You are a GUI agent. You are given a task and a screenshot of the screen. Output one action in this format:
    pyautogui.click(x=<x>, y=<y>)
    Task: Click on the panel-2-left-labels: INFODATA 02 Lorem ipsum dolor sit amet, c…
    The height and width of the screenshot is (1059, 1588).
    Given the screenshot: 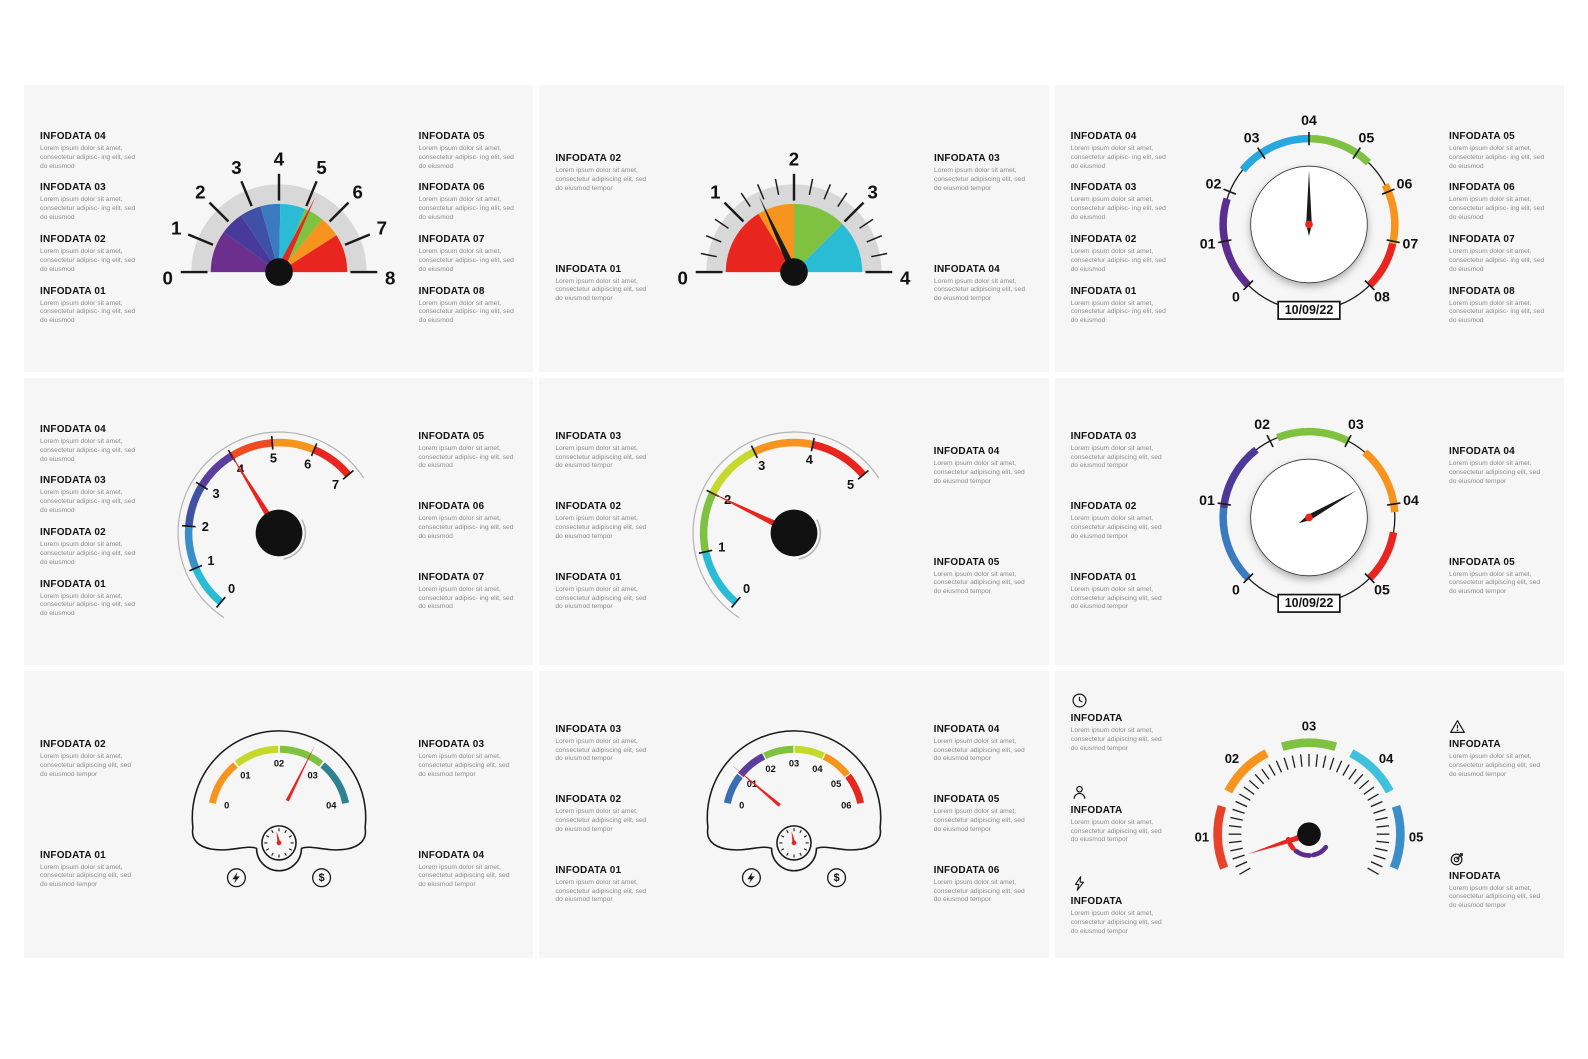 What is the action you would take?
    pyautogui.click(x=599, y=228)
    